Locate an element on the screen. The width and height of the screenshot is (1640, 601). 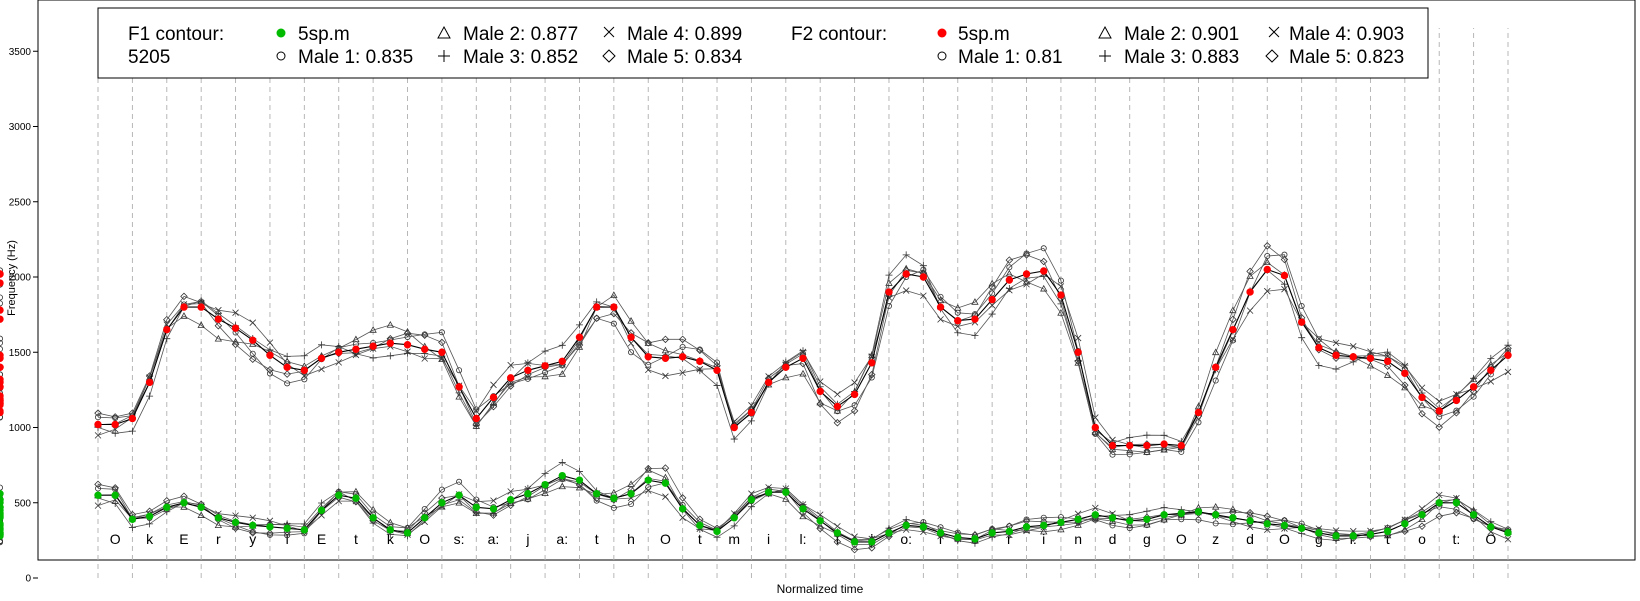
segment-label: l is located at coordinates (287, 539).